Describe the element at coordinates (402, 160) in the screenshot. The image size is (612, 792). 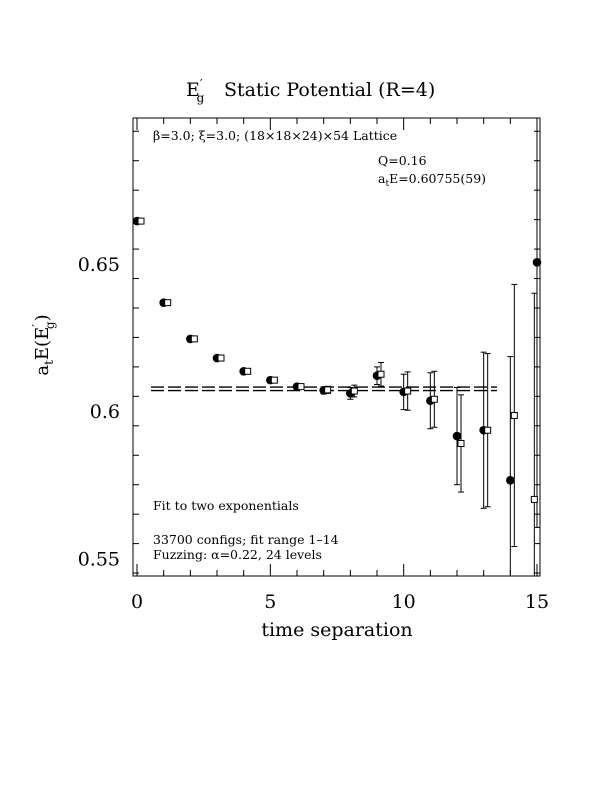
I see `q-annotation: Q=0.16` at that location.